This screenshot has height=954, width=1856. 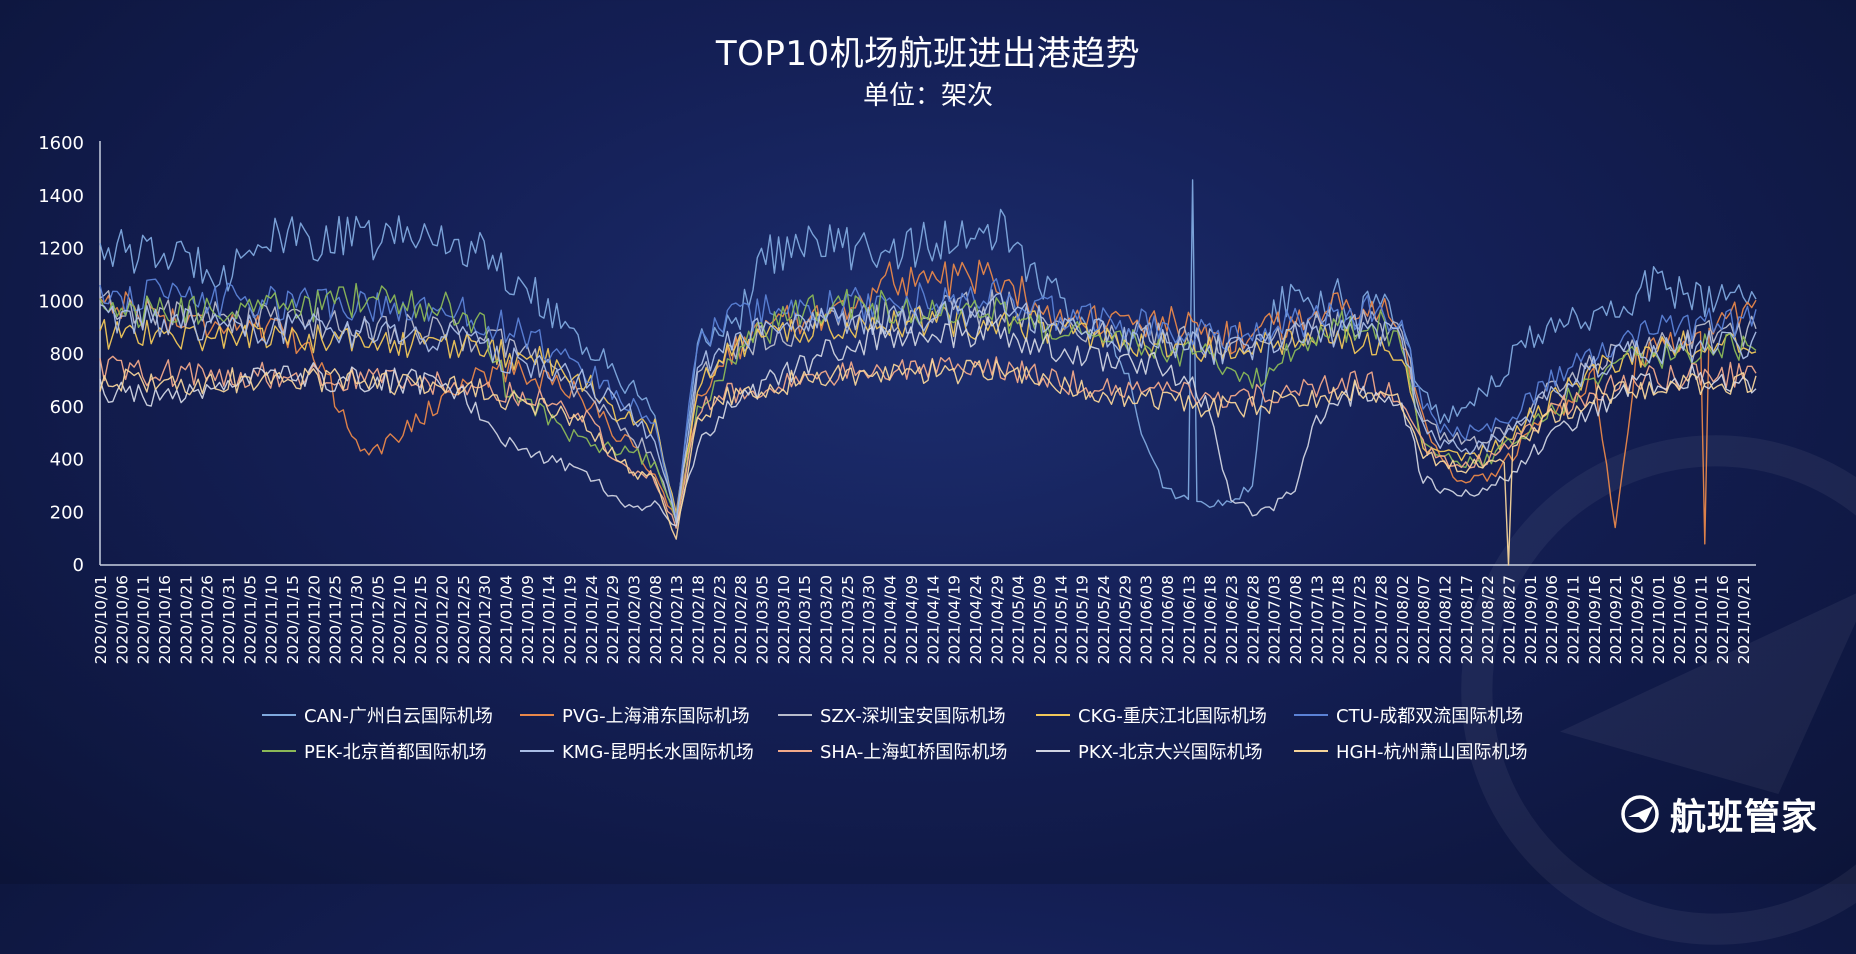 I want to click on plane-logo-icon, so click(x=1640, y=814).